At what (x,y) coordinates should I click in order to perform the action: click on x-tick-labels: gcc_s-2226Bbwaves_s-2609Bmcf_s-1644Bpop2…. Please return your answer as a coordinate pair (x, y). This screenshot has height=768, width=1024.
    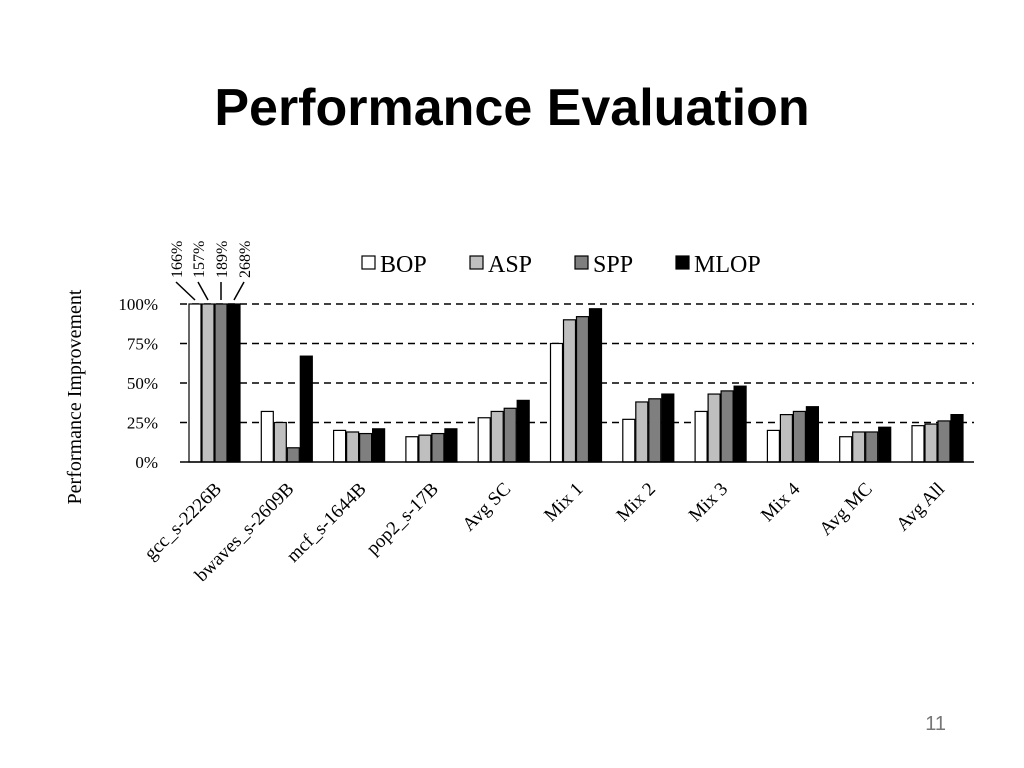
    Looking at the image, I should click on (544, 532).